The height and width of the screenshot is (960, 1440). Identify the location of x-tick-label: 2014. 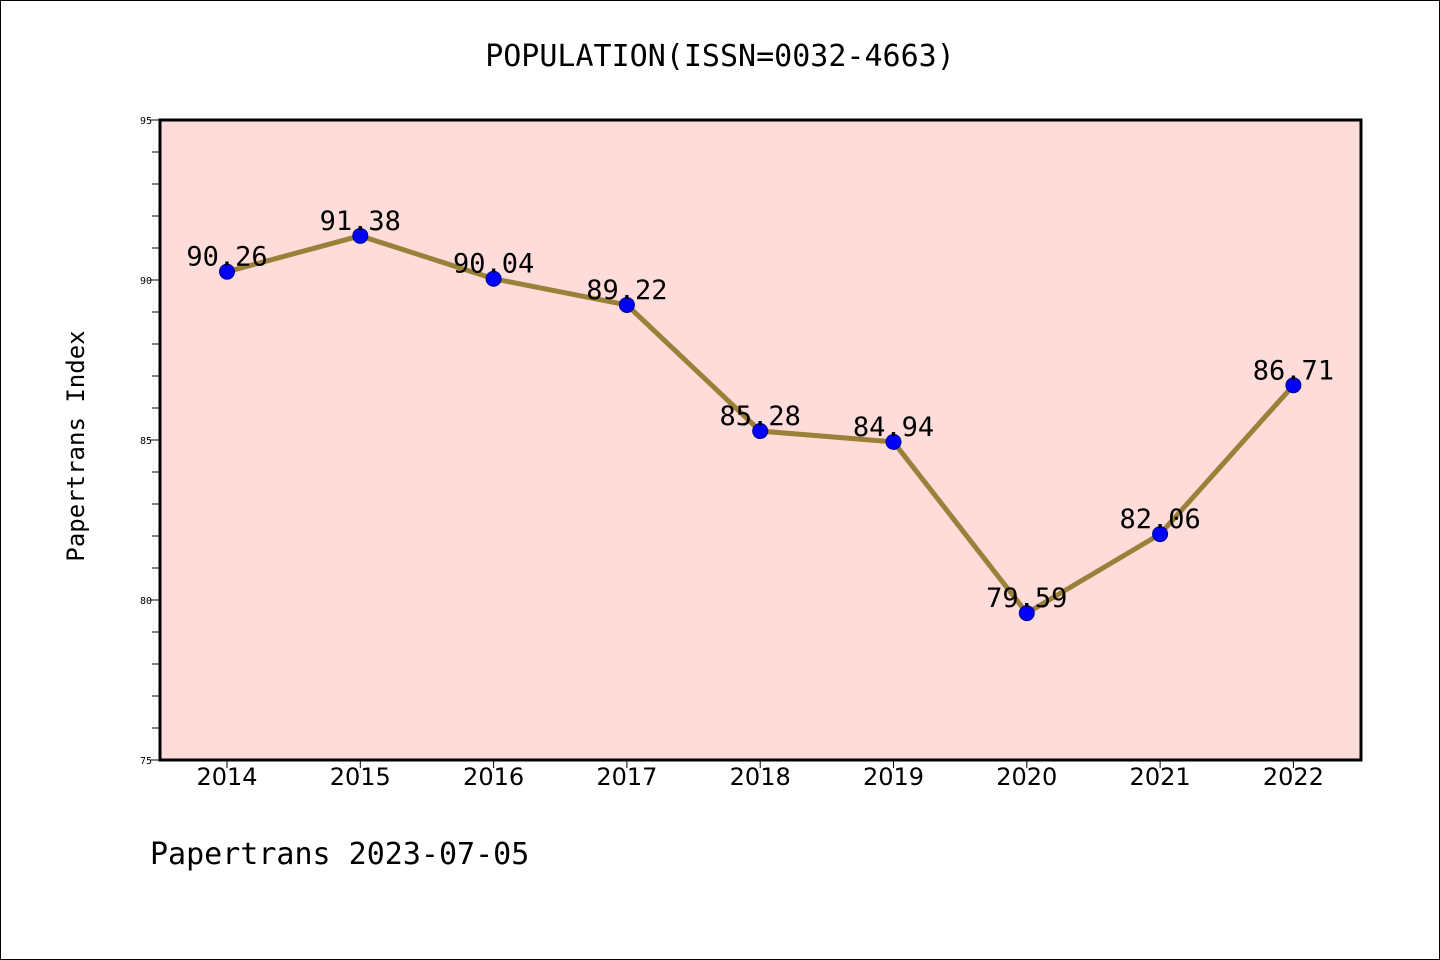
(226, 777).